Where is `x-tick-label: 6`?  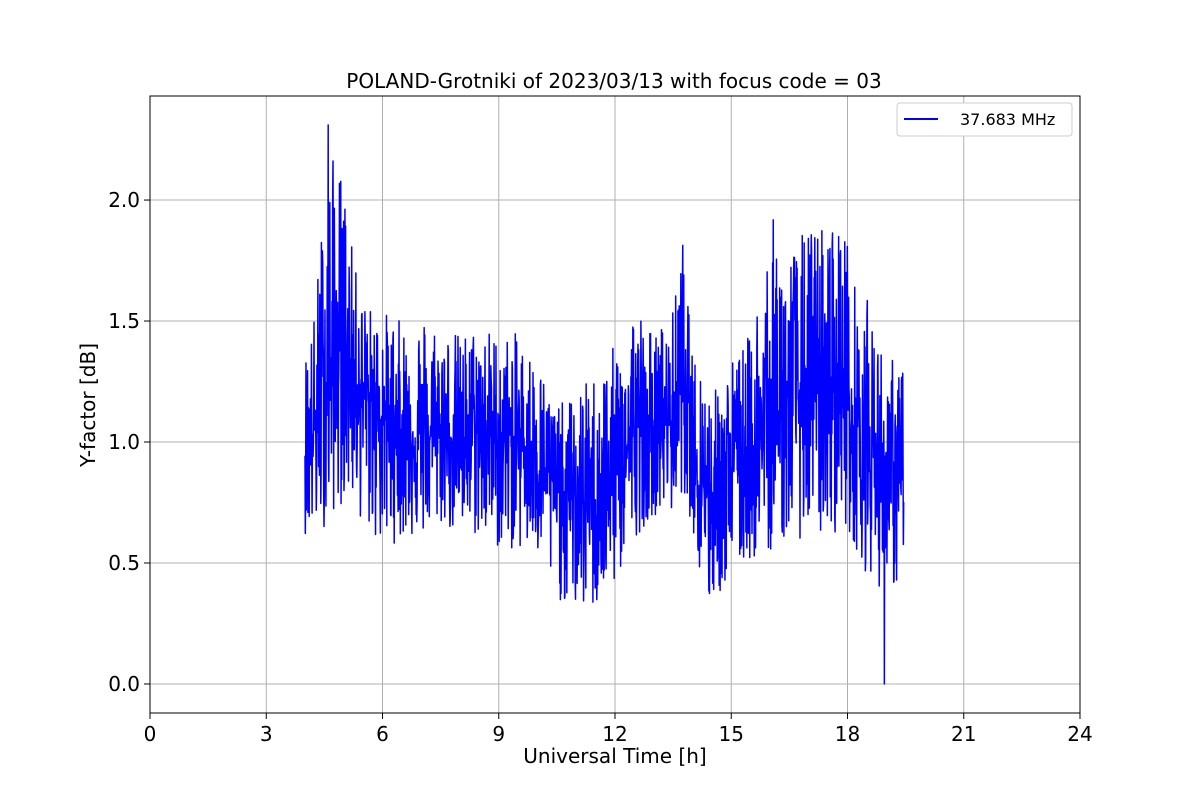 x-tick-label: 6 is located at coordinates (382, 734).